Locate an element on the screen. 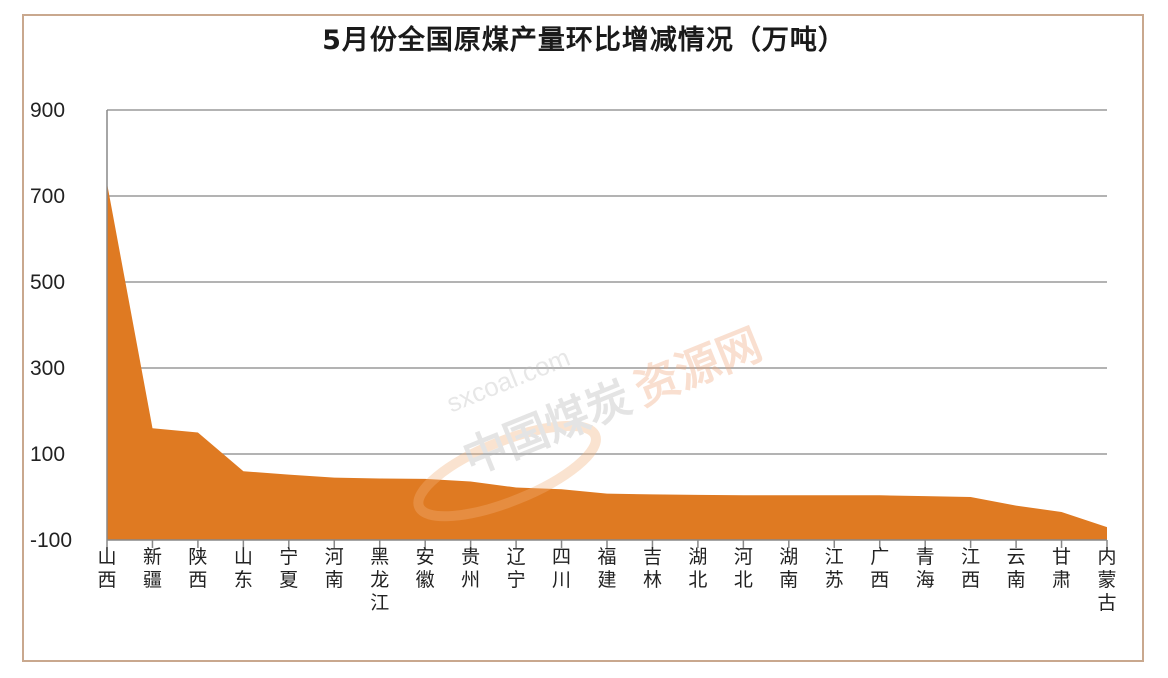 This screenshot has width=1168, height=678. x-tick-label: 云南 is located at coordinates (1016, 568).